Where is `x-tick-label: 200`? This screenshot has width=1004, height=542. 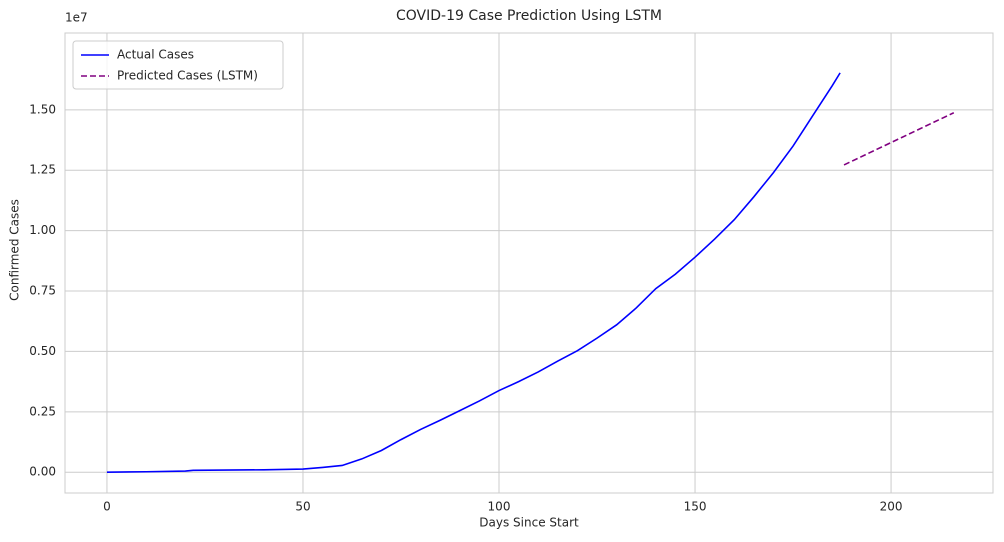
x-tick-label: 200 is located at coordinates (891, 507).